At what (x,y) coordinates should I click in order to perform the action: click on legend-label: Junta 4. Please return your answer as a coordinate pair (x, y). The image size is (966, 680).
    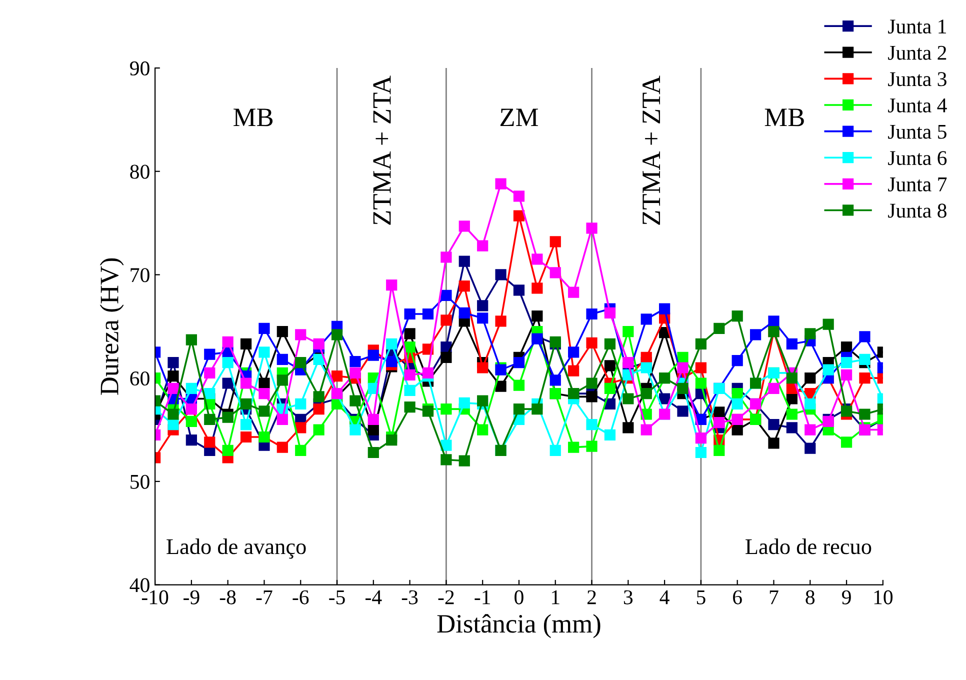
    Looking at the image, I should click on (917, 105).